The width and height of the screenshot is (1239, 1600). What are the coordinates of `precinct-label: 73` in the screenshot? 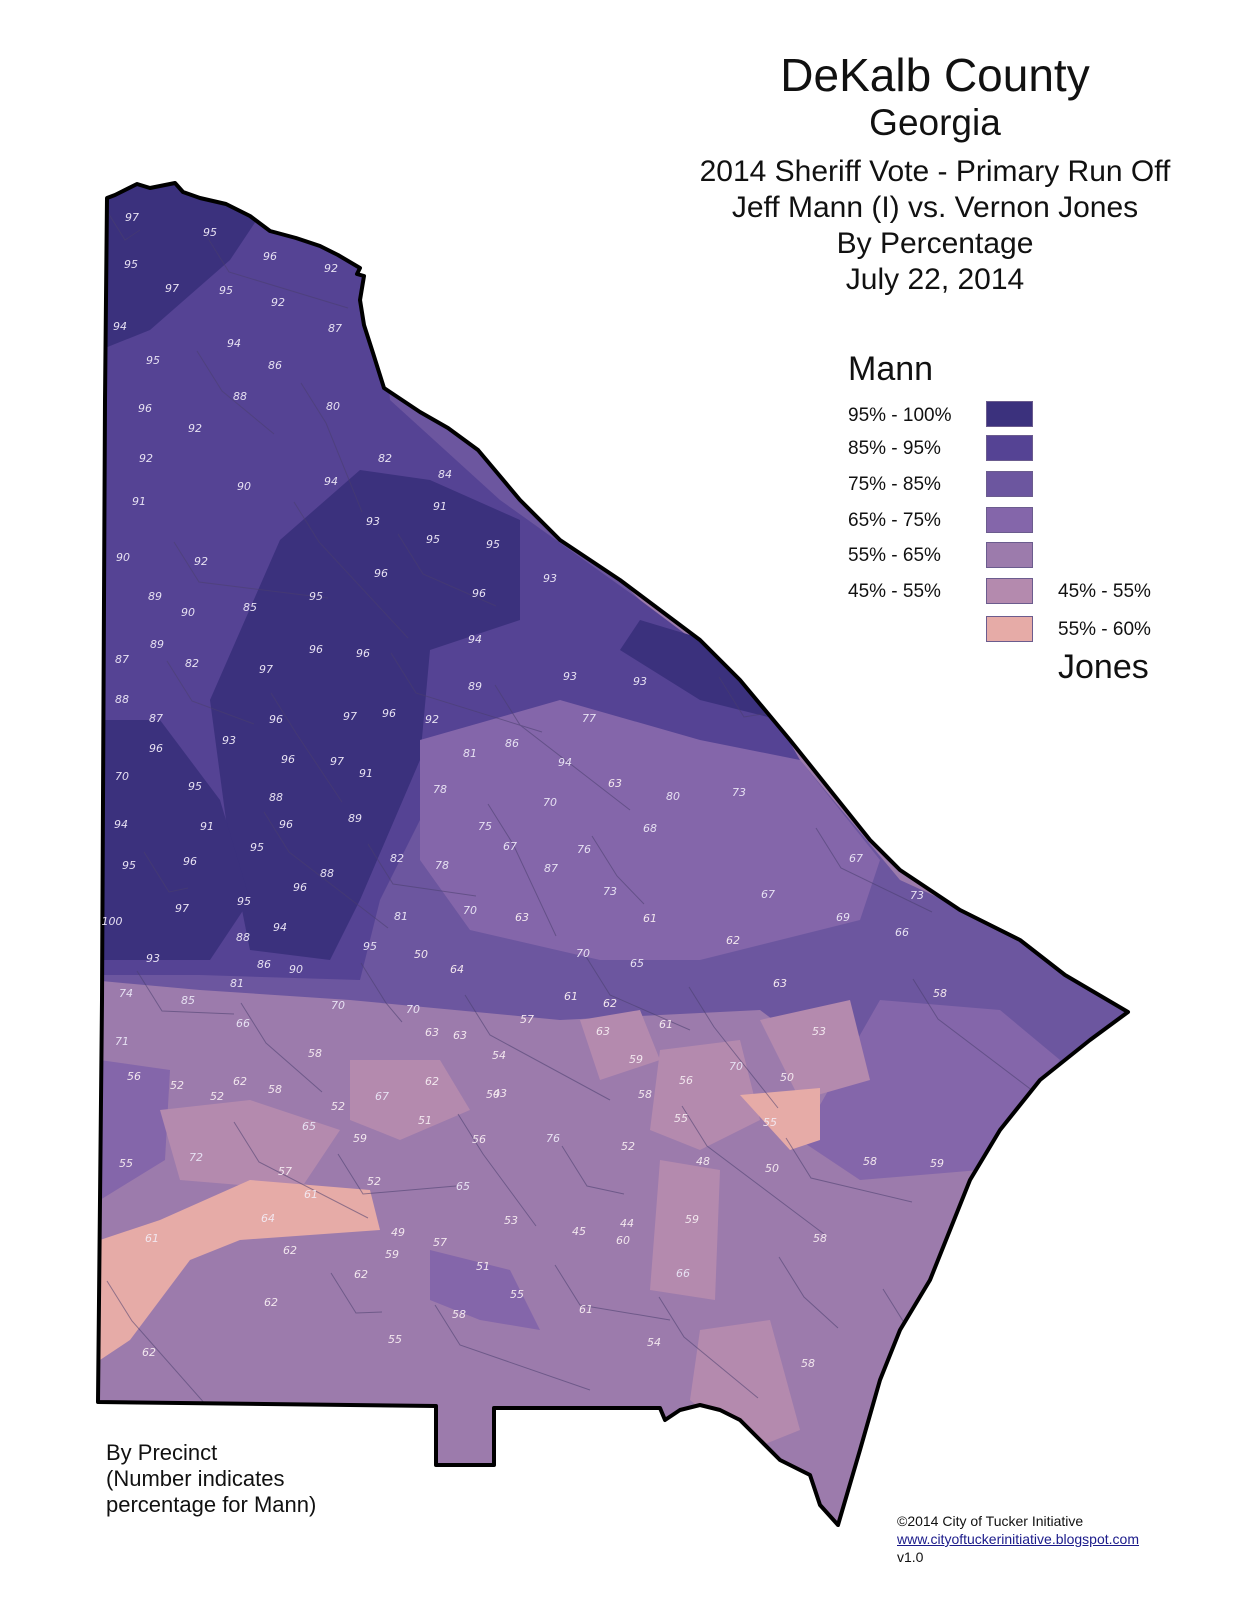 It's located at (610, 891).